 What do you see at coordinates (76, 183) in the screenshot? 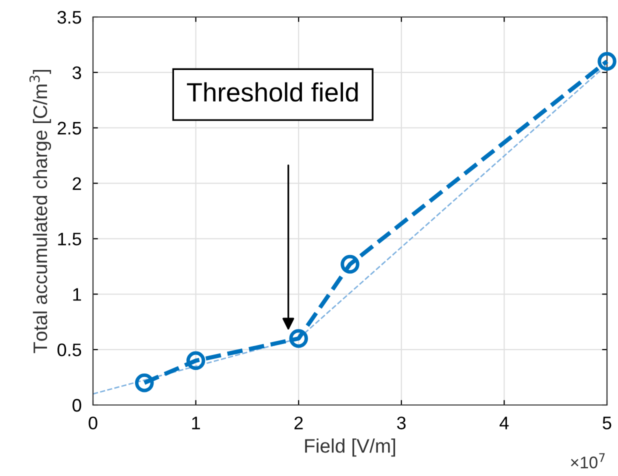
I see `y-tick-label: 2` at bounding box center [76, 183].